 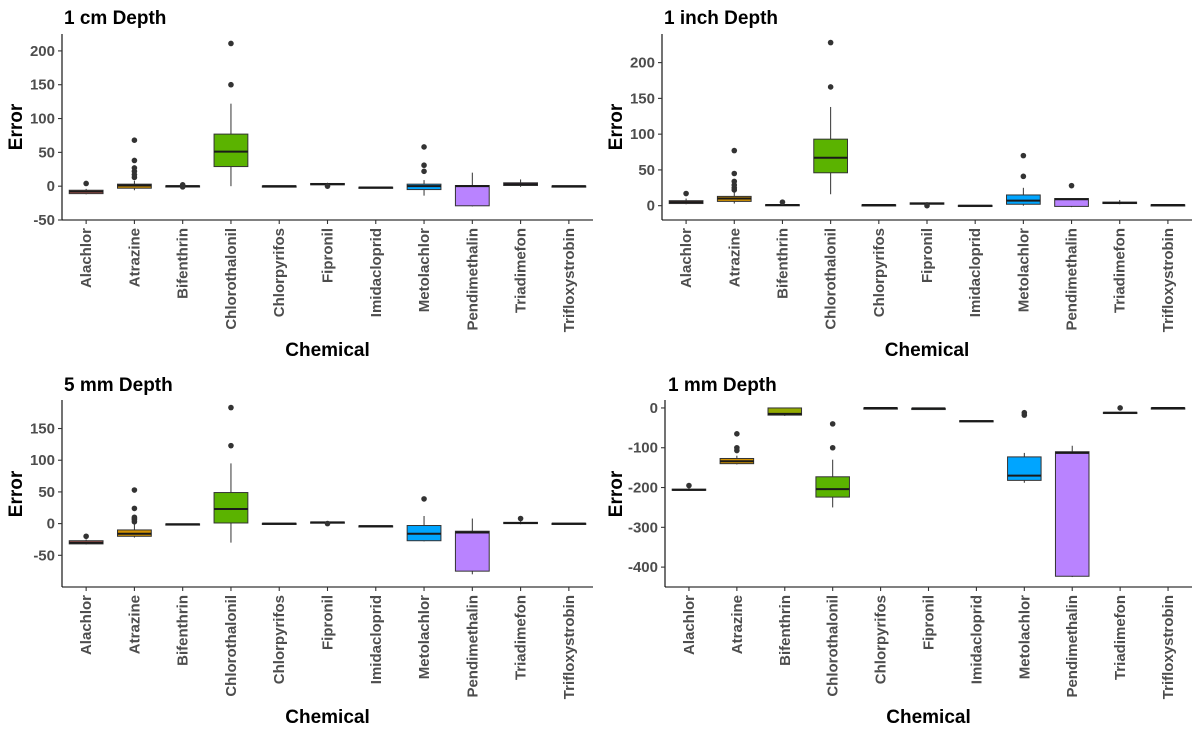 What do you see at coordinates (651, 206) in the screenshot?
I see `y-tick-label: 0` at bounding box center [651, 206].